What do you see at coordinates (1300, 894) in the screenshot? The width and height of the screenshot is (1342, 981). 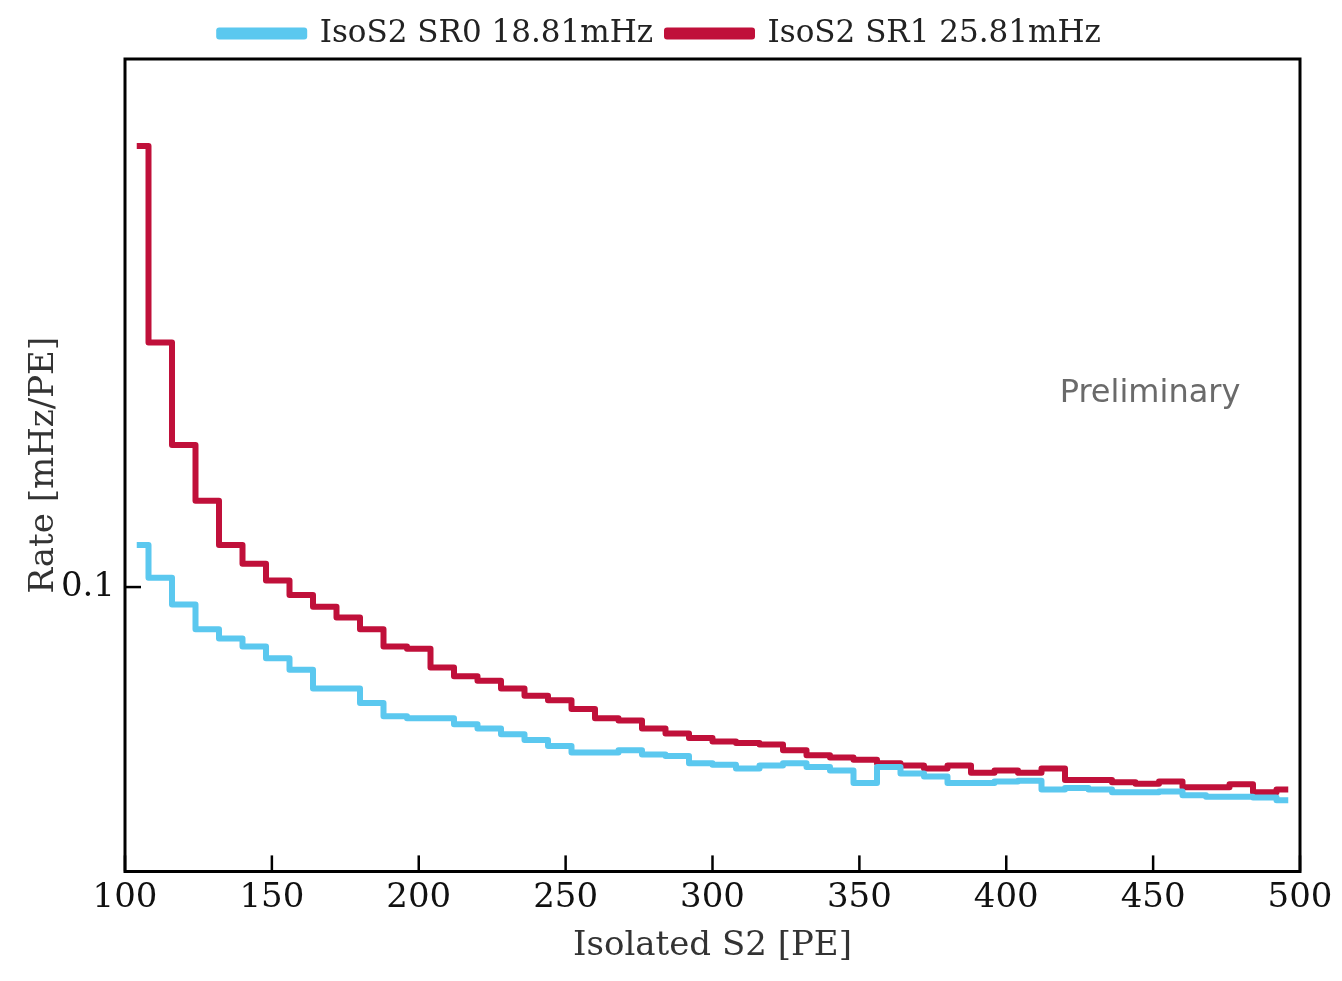 I see `x-tick-label: 500` at bounding box center [1300, 894].